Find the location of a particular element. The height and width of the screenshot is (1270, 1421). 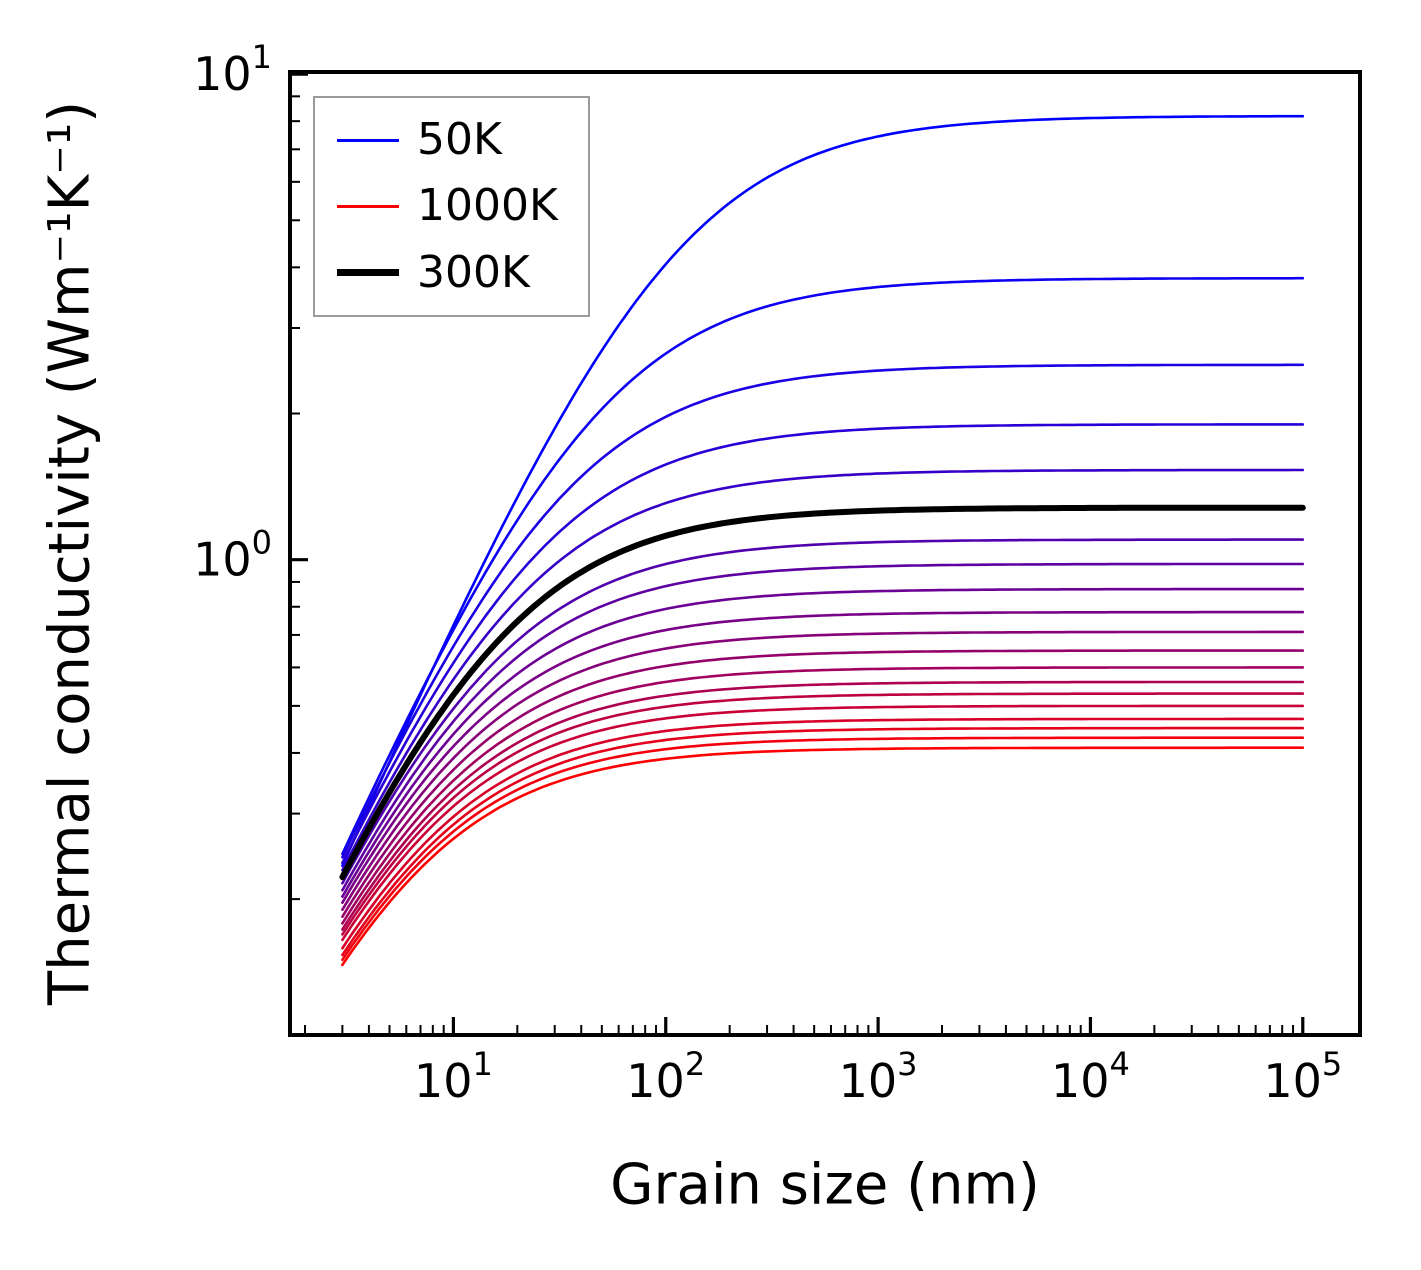

legend-label-1000K: 1000K is located at coordinates (487, 206).